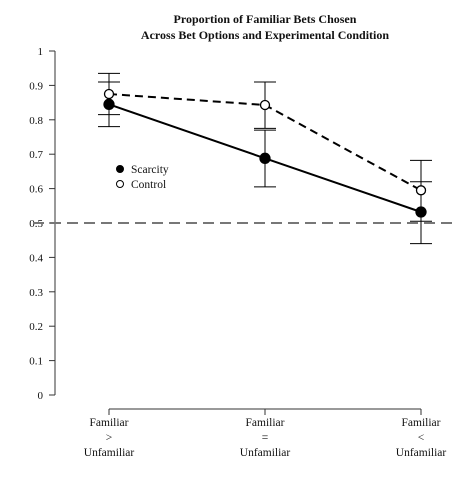  I want to click on x-tick-label: >, so click(109, 438).